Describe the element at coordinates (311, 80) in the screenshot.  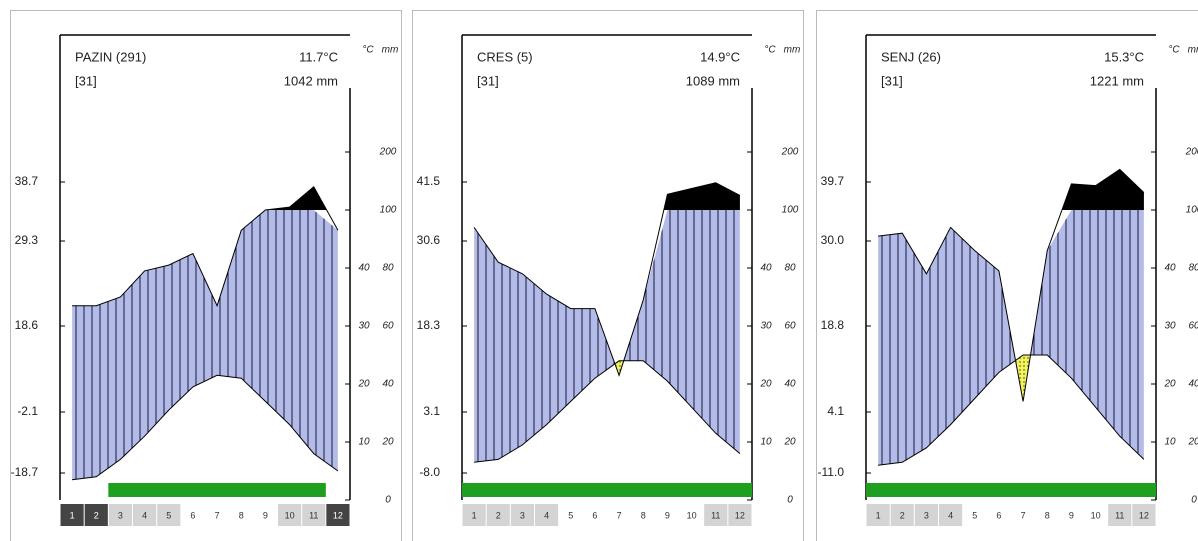
I see `annual-precipitation: 1042 mm` at that location.